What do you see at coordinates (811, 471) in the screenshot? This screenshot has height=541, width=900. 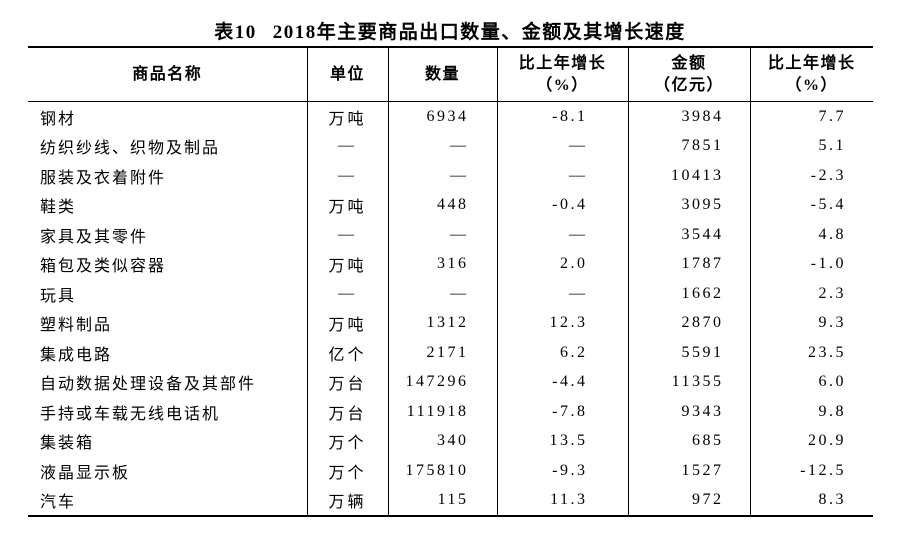 I see `cell: -12.5` at bounding box center [811, 471].